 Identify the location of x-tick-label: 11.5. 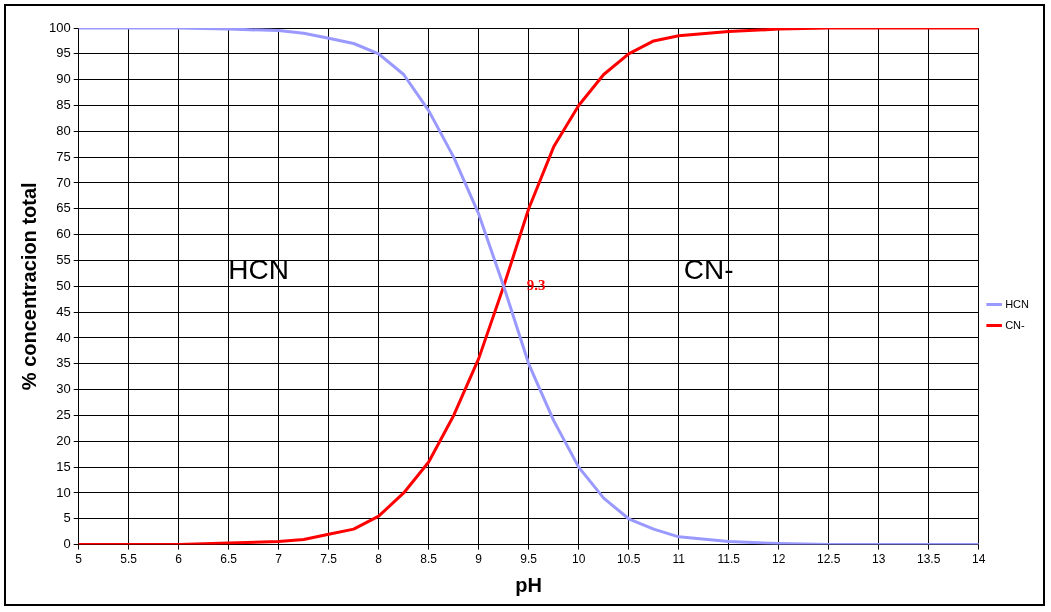
(729, 559).